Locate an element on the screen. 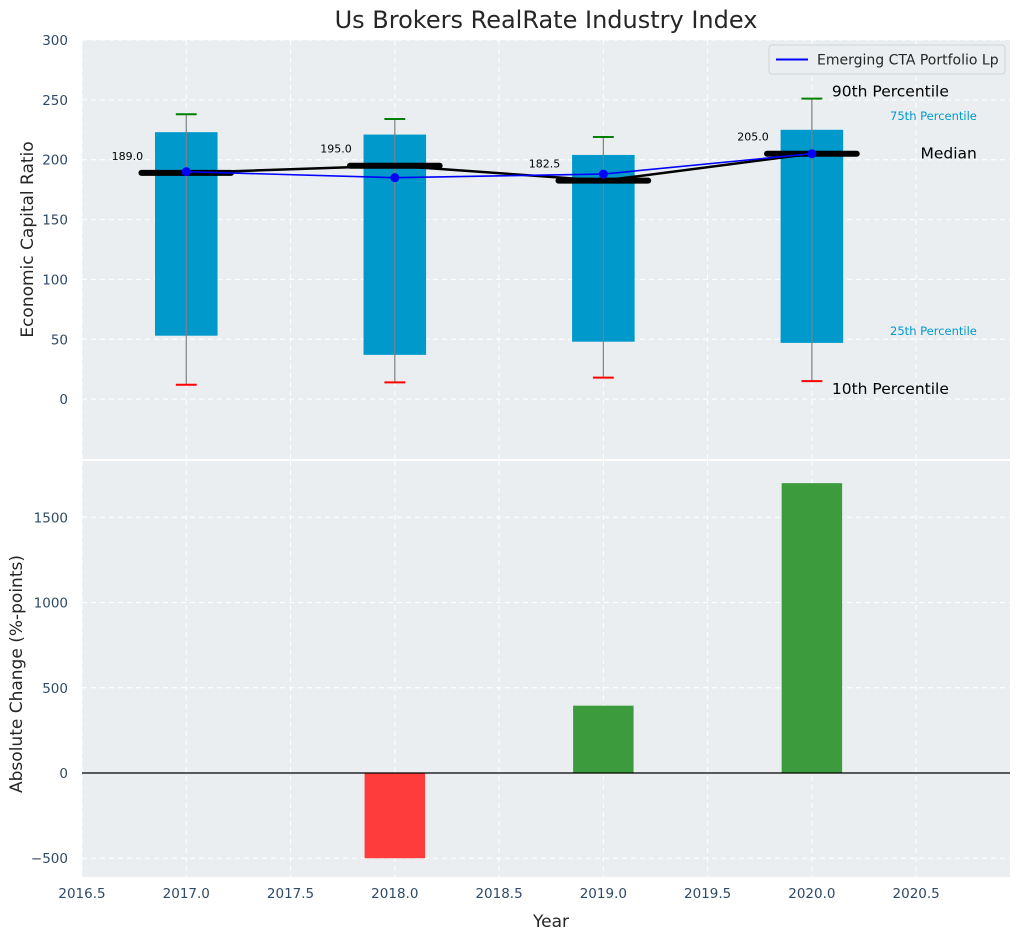 The width and height of the screenshot is (1021, 940). x-tick-label: 2017.5 is located at coordinates (290, 894).